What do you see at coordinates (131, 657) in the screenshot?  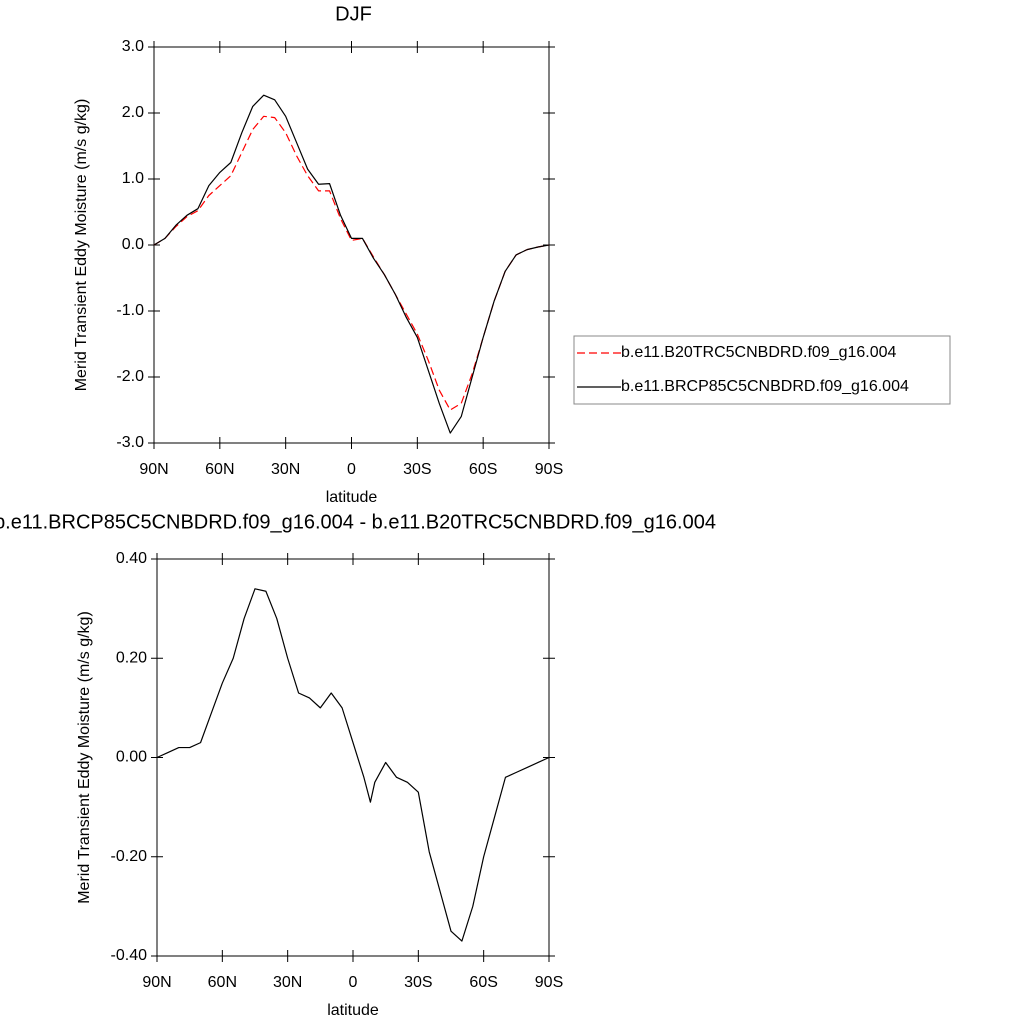 I see `y-tick-label: 0.20` at bounding box center [131, 657].